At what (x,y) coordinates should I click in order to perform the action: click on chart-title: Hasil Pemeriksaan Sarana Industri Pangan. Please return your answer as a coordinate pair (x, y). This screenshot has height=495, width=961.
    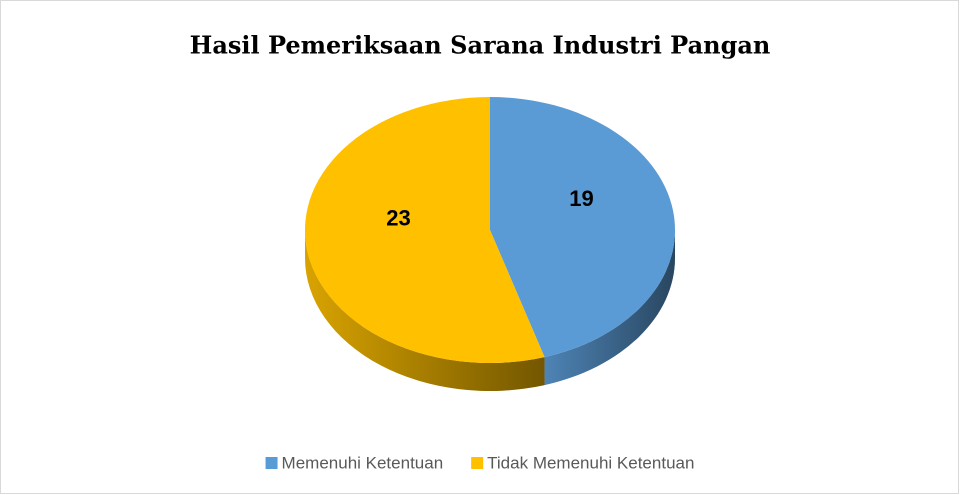
    Looking at the image, I should click on (480, 45).